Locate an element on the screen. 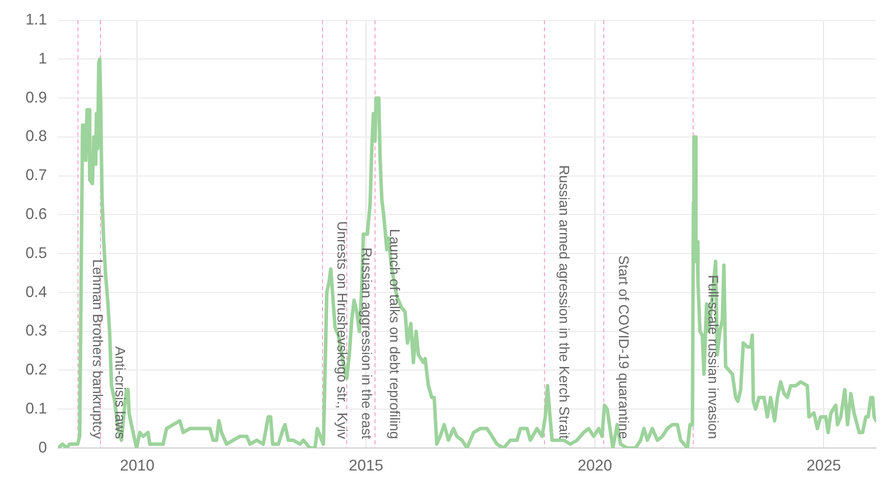 This screenshot has height=500, width=891. y-tick-label: 0.1 is located at coordinates (36, 409).